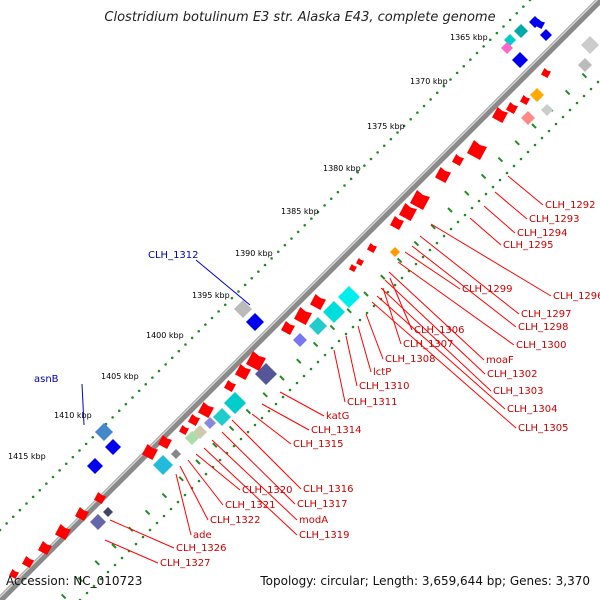  Describe the element at coordinates (73, 415) in the screenshot. I see `kbp-tick-label: 1410 kbp` at that location.